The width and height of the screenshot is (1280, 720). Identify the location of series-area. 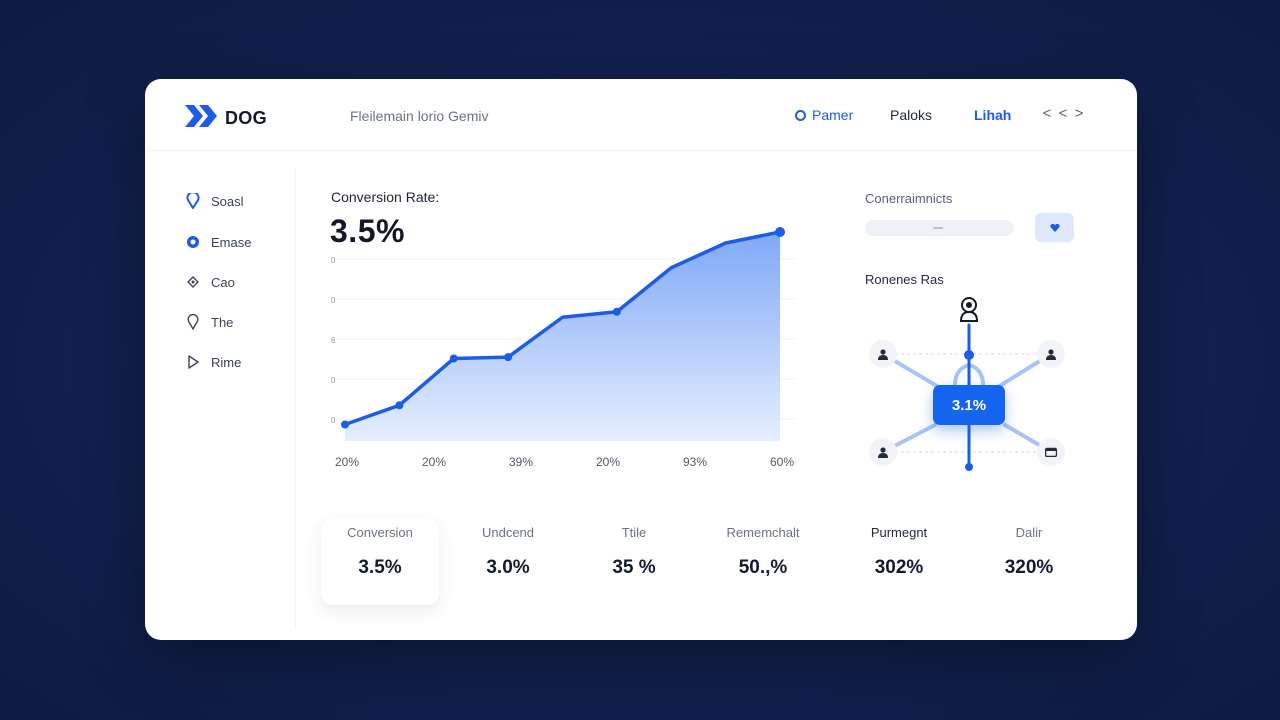
(562, 336).